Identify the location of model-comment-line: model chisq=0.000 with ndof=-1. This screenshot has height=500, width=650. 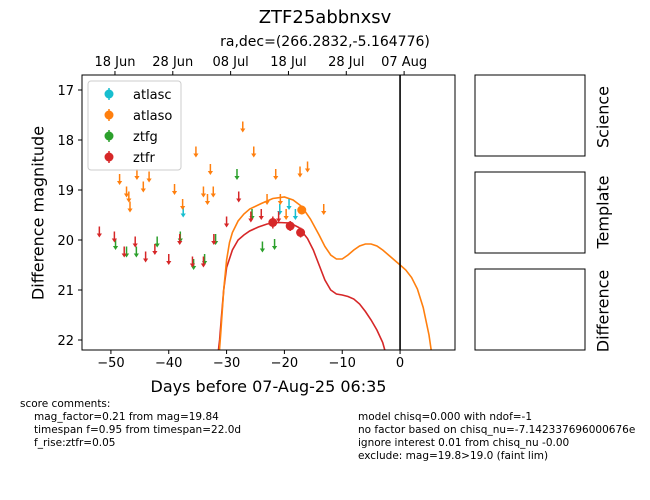
(445, 417).